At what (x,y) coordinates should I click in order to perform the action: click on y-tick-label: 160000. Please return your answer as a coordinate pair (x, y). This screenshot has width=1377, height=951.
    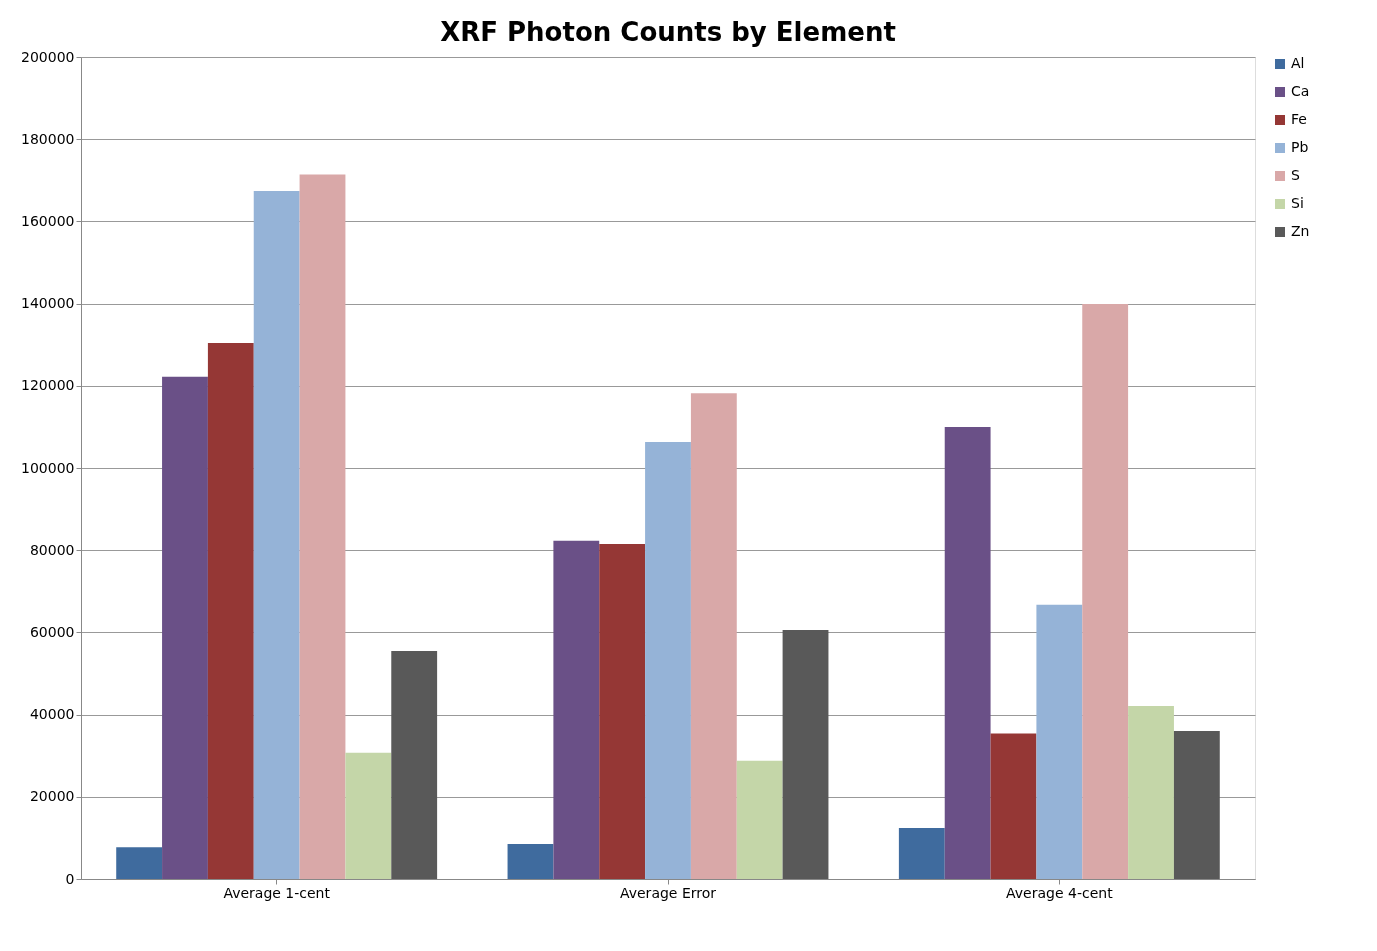
    Looking at the image, I should click on (48, 220).